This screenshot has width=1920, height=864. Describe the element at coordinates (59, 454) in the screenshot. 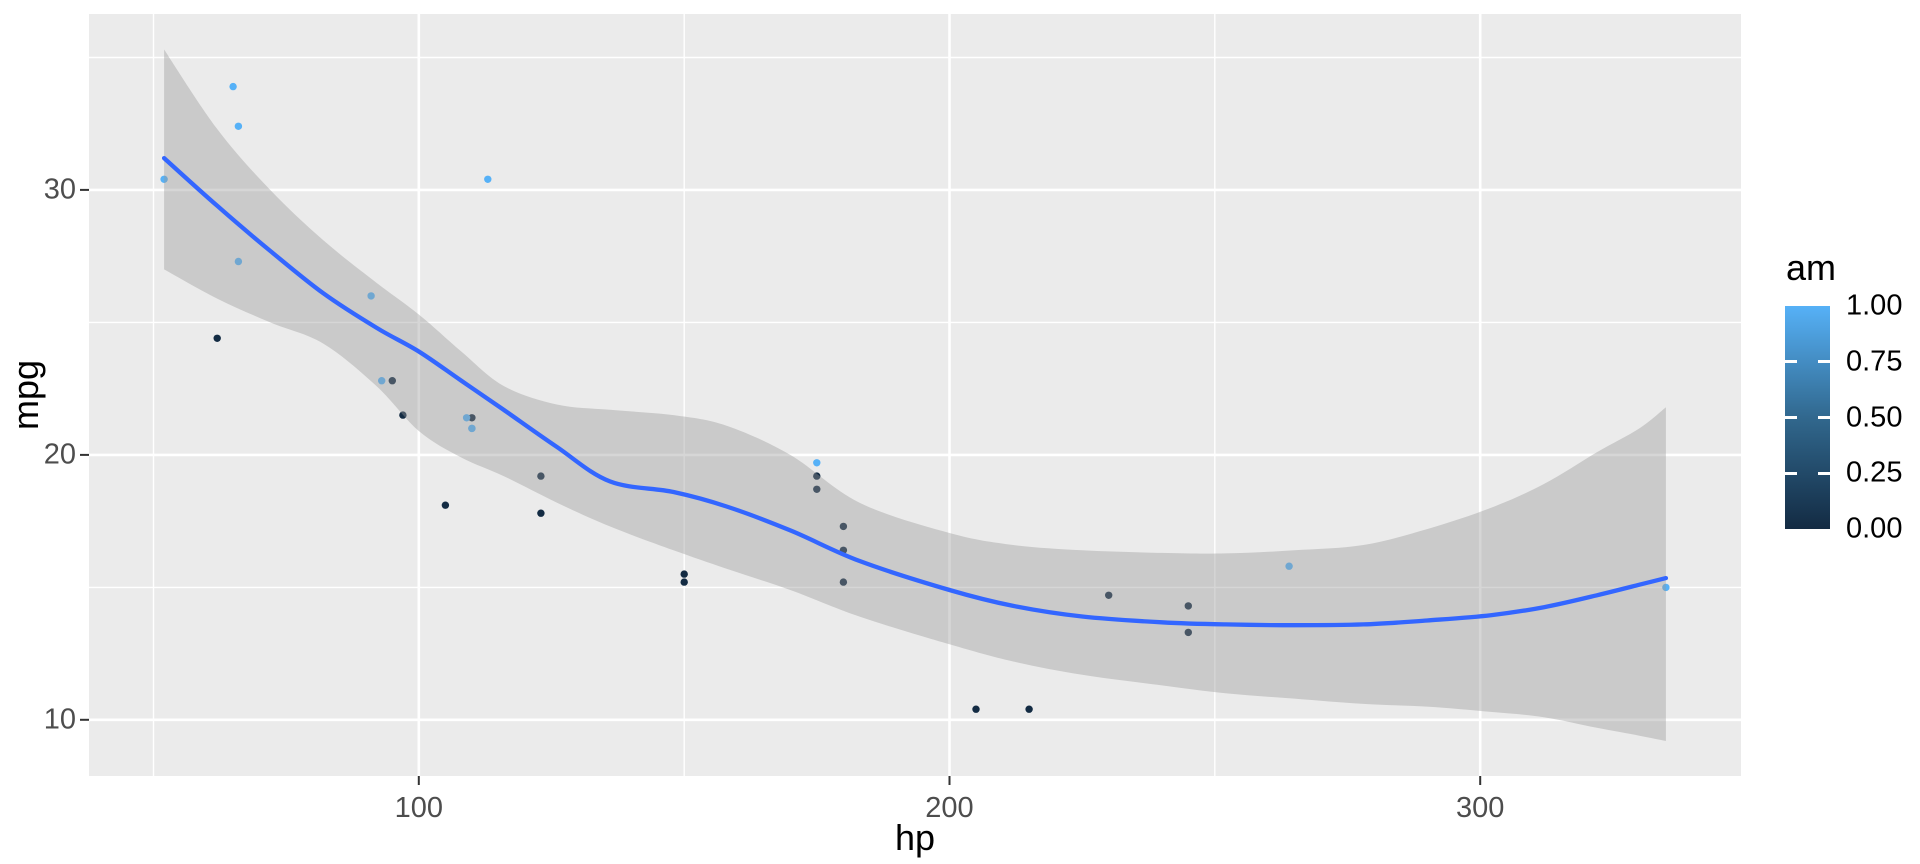

I see `y-tick-label: 20` at that location.